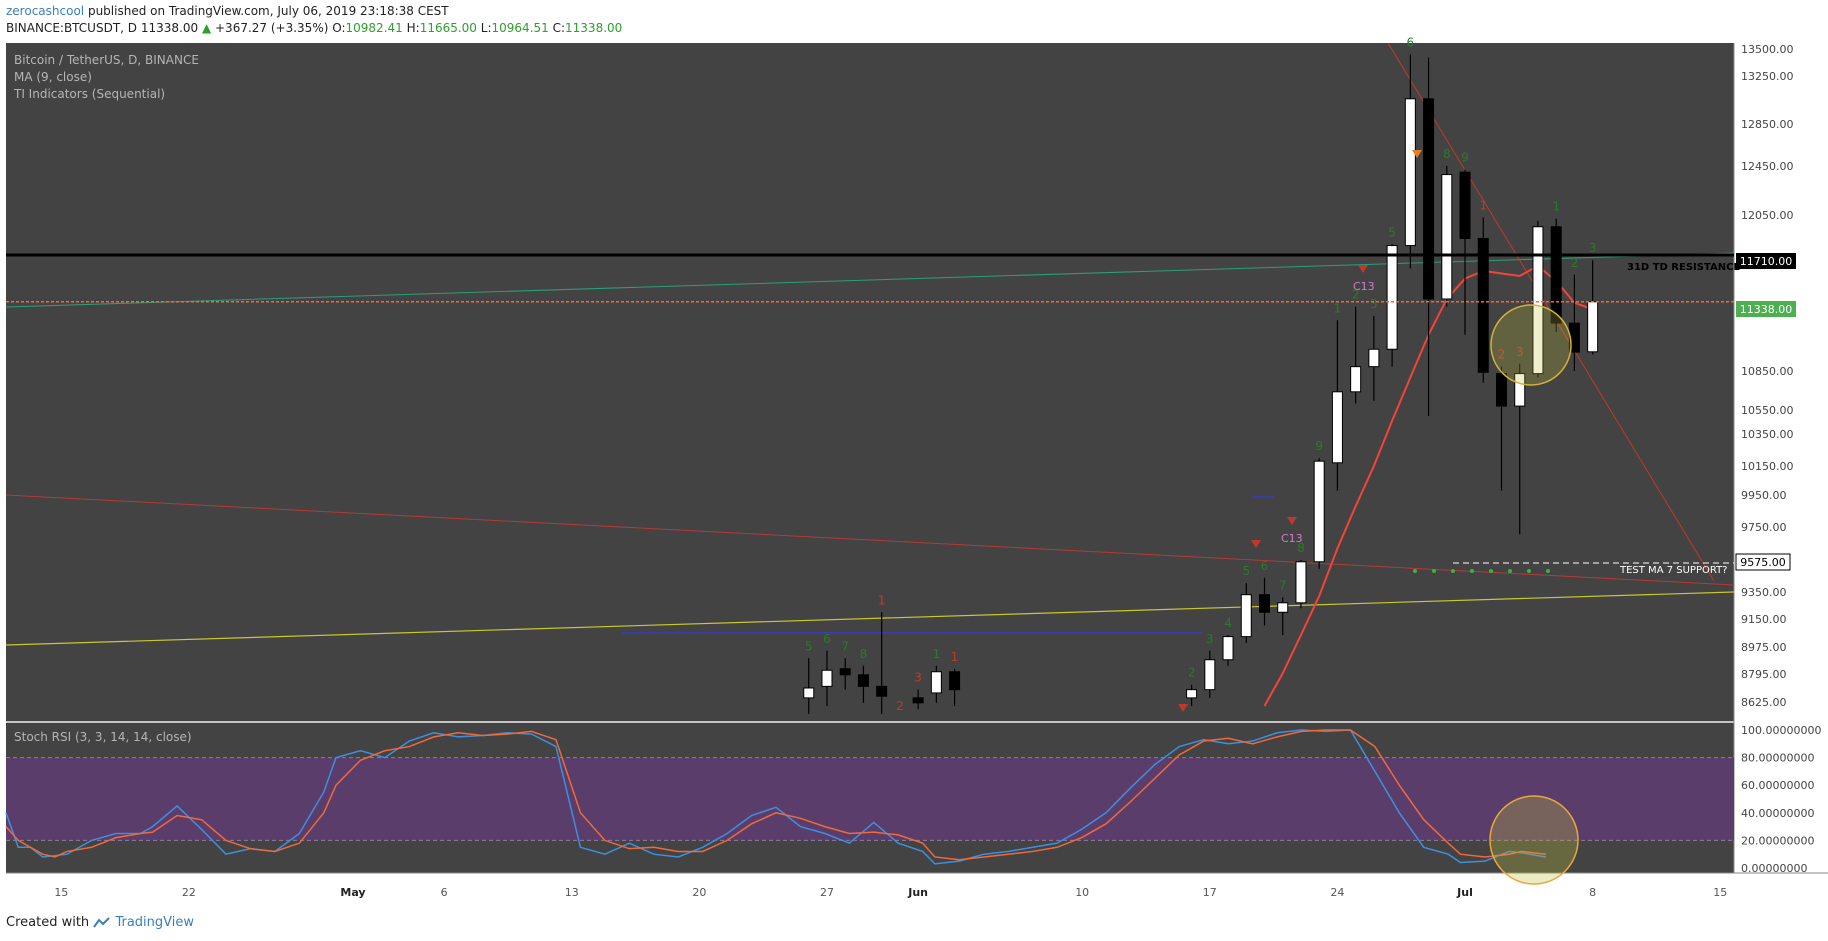  Describe the element at coordinates (1767, 466) in the screenshot. I see `price-tick-label: 10150.00` at that location.